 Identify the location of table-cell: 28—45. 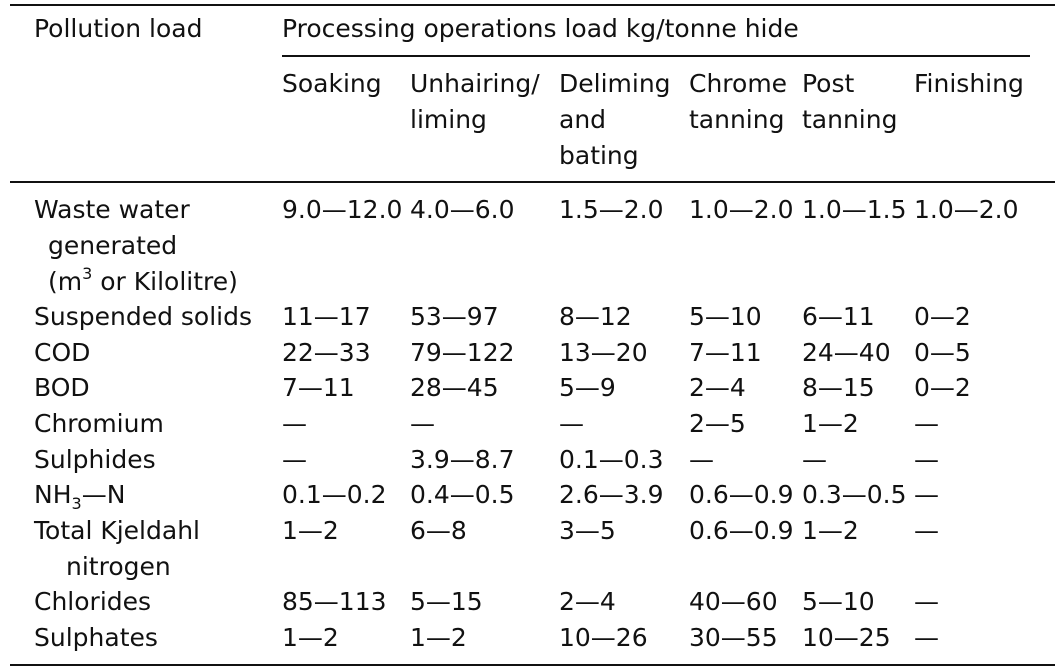
(454, 387).